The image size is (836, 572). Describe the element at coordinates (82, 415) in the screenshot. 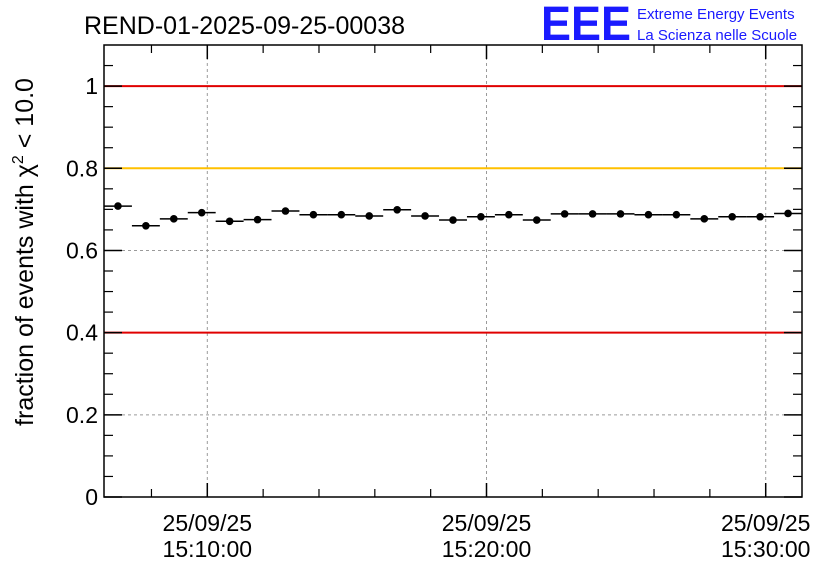

I see `y-tick-label: 0.2` at that location.